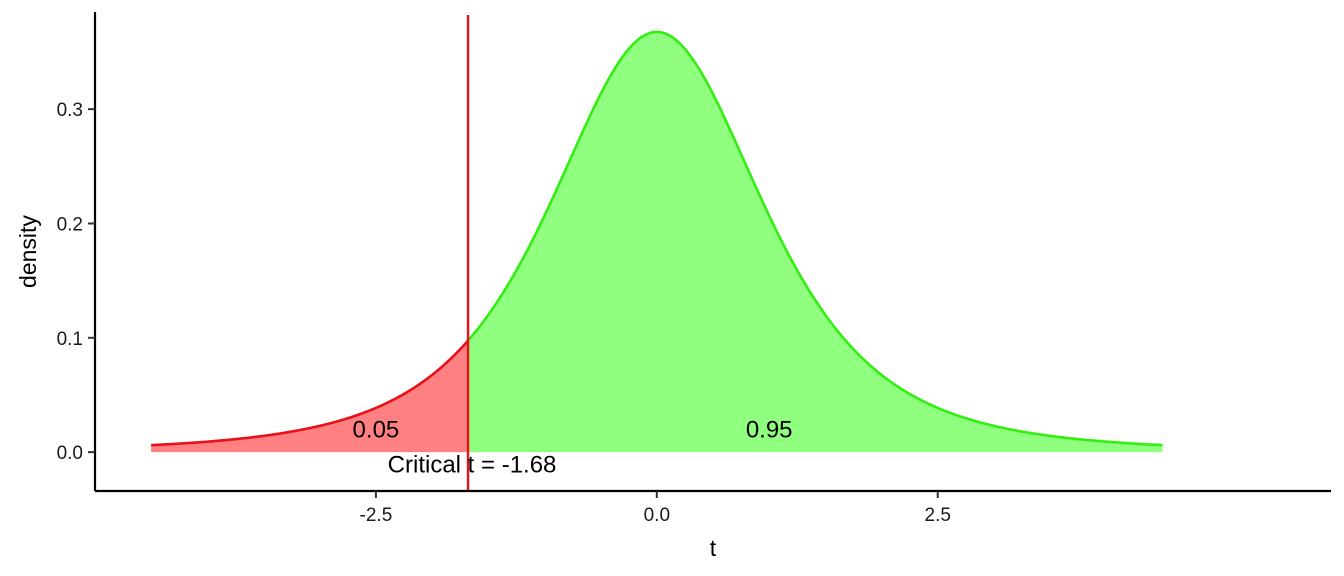 This screenshot has height=576, width=1344. What do you see at coordinates (28, 251) in the screenshot?
I see `y-axis-title: density` at bounding box center [28, 251].